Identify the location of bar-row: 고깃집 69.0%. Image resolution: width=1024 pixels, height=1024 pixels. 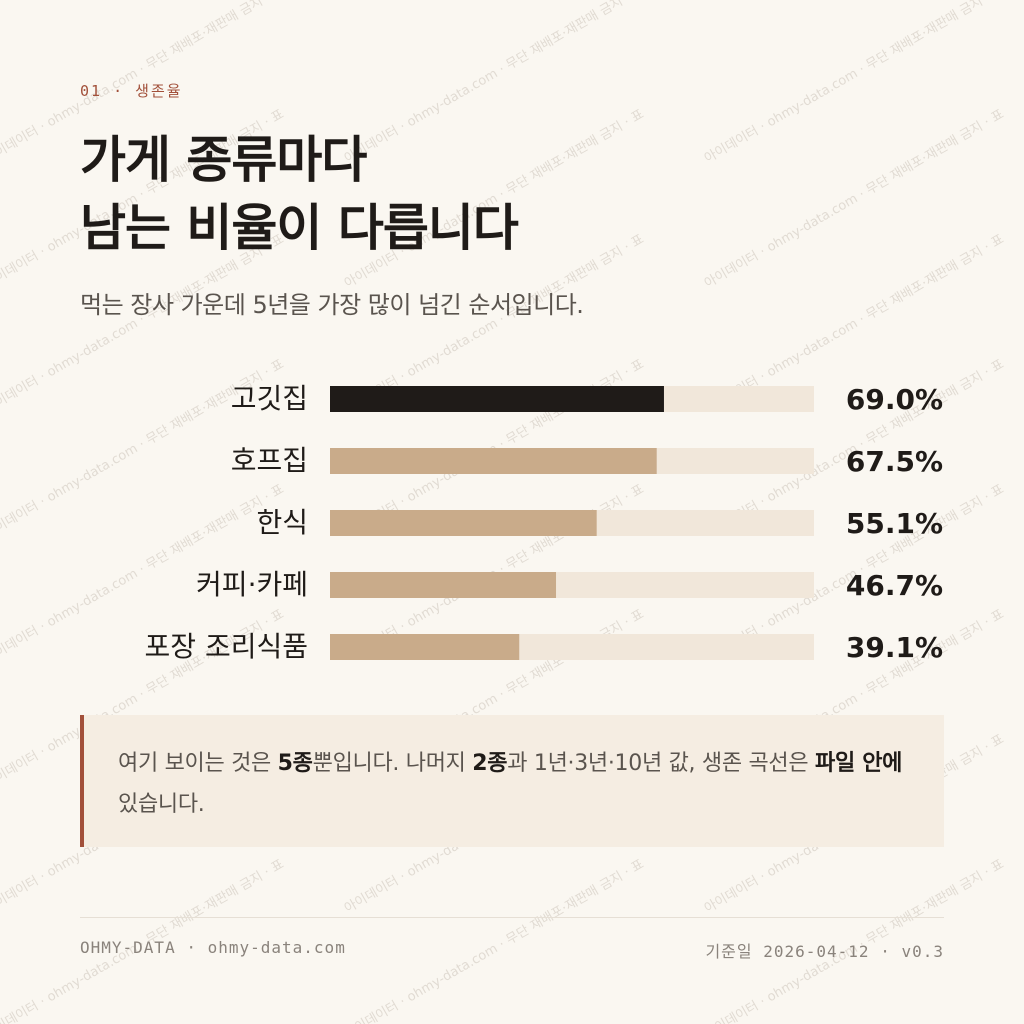
(587, 399).